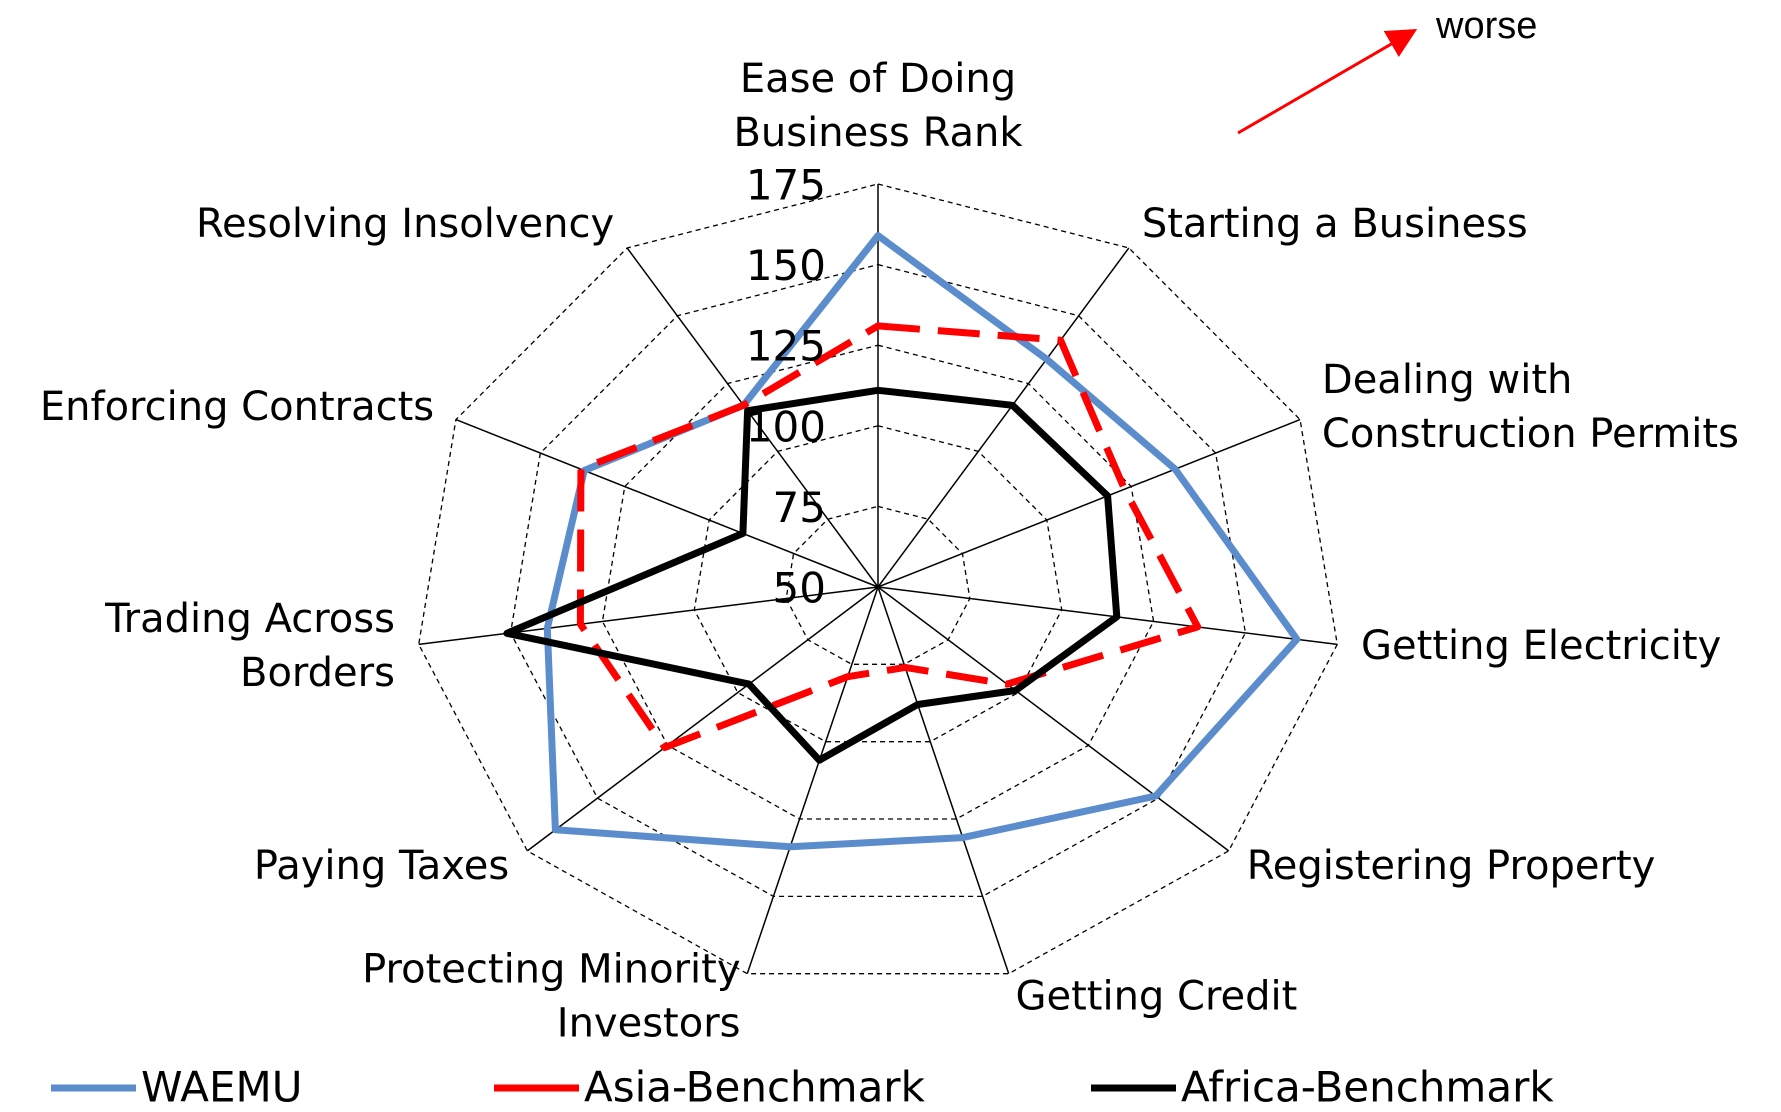 The height and width of the screenshot is (1112, 1781). I want to click on category-label: Protecting Minority Investors, so click(551, 997).